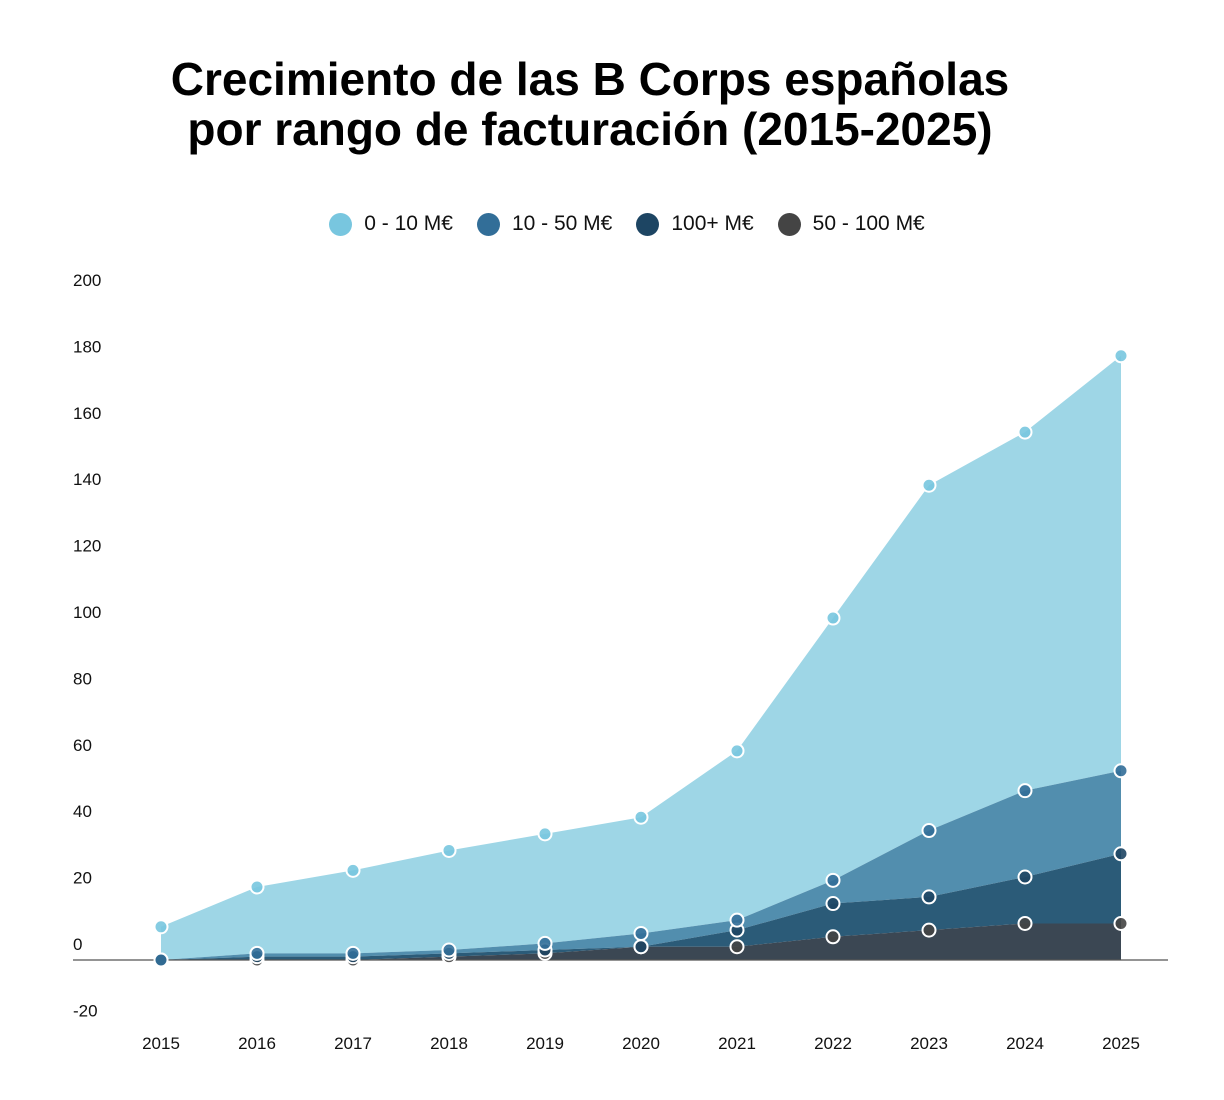  What do you see at coordinates (562, 223) in the screenshot?
I see `legend-label: 10 - 50 M€` at bounding box center [562, 223].